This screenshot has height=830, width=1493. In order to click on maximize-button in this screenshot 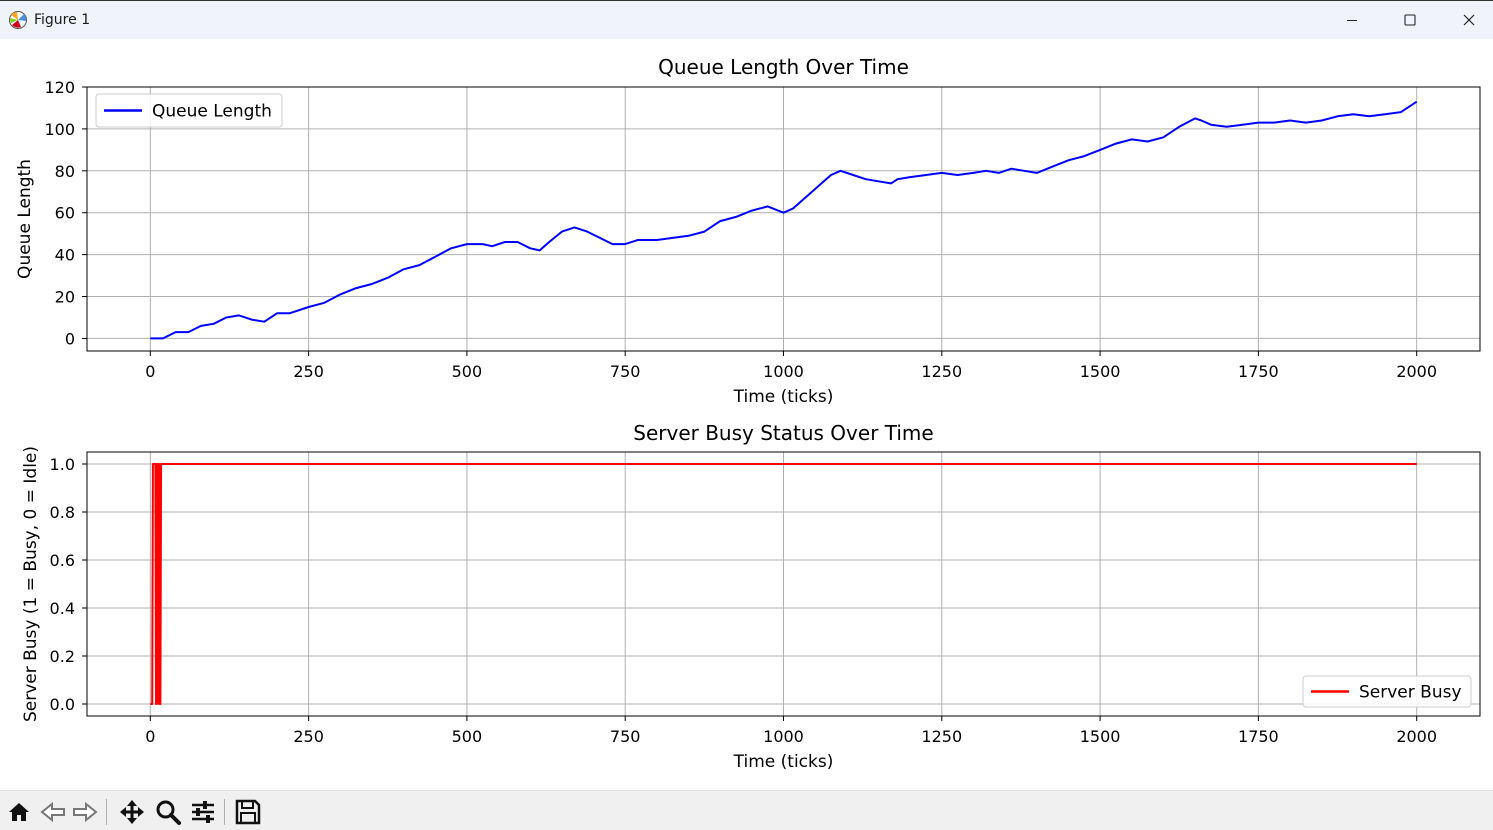, I will do `click(1410, 20)`.